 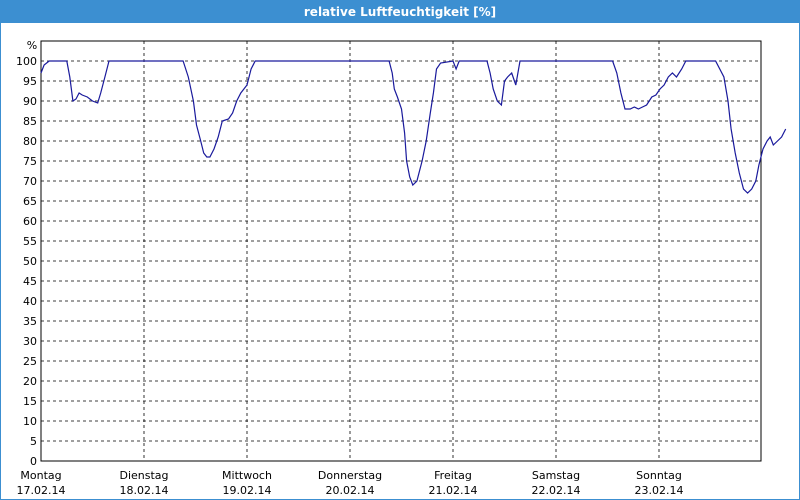 I want to click on x-tick-date-label: 22.02.14, so click(x=556, y=490).